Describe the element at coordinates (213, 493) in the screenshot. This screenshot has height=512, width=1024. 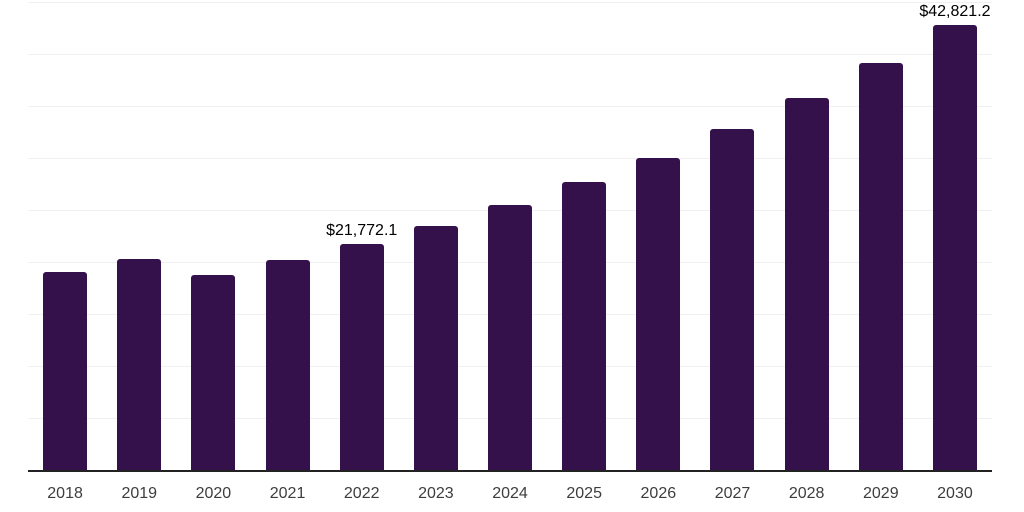
I see `x-tick-label-2020: 2020` at that location.